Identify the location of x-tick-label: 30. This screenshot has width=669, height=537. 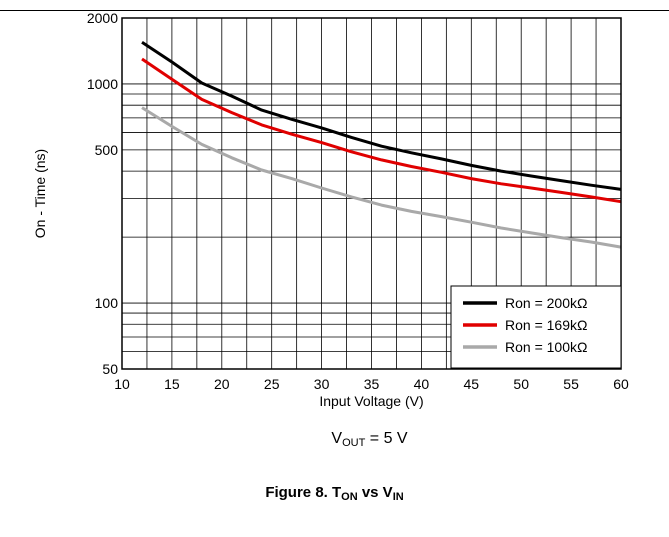
(322, 384).